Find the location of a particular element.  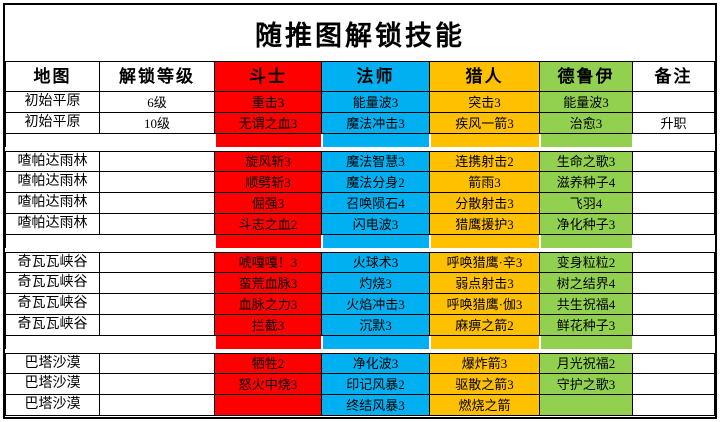

cell-fighter: 倔强3 is located at coordinates (268, 203).